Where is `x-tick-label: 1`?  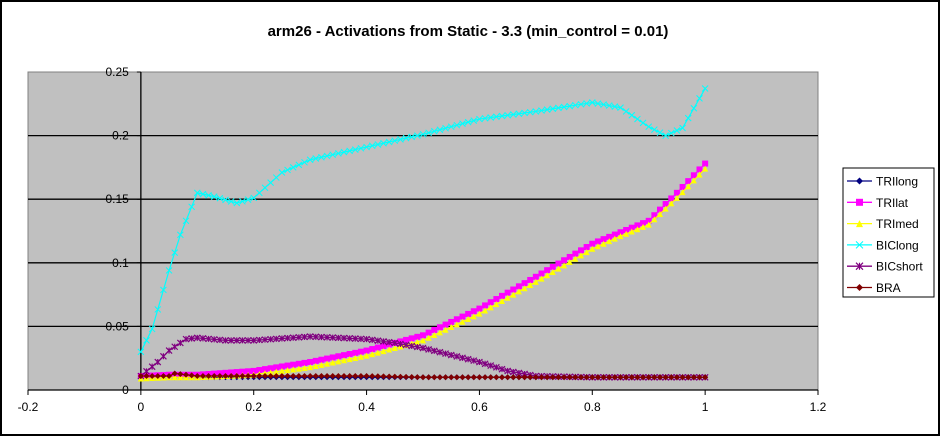 x-tick-label: 1 is located at coordinates (705, 407).